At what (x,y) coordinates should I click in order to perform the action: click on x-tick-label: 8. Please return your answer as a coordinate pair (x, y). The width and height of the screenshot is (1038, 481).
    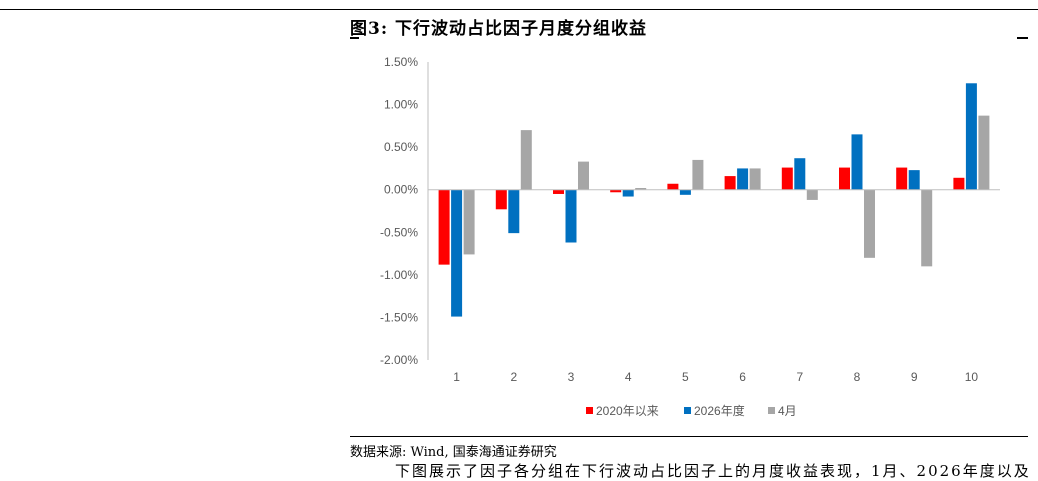
    Looking at the image, I should click on (857, 377).